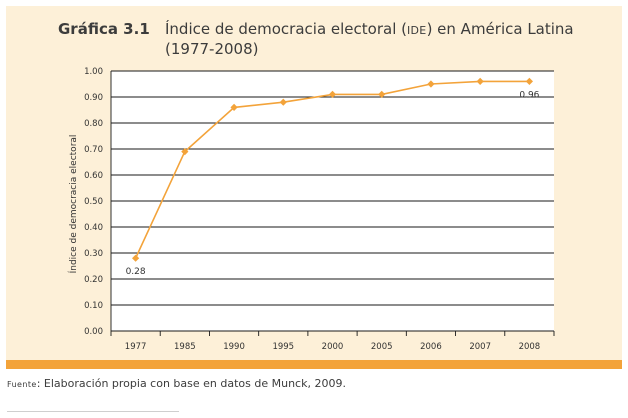 This screenshot has height=418, width=628. I want to click on panel-bottom-bar, so click(314, 364).